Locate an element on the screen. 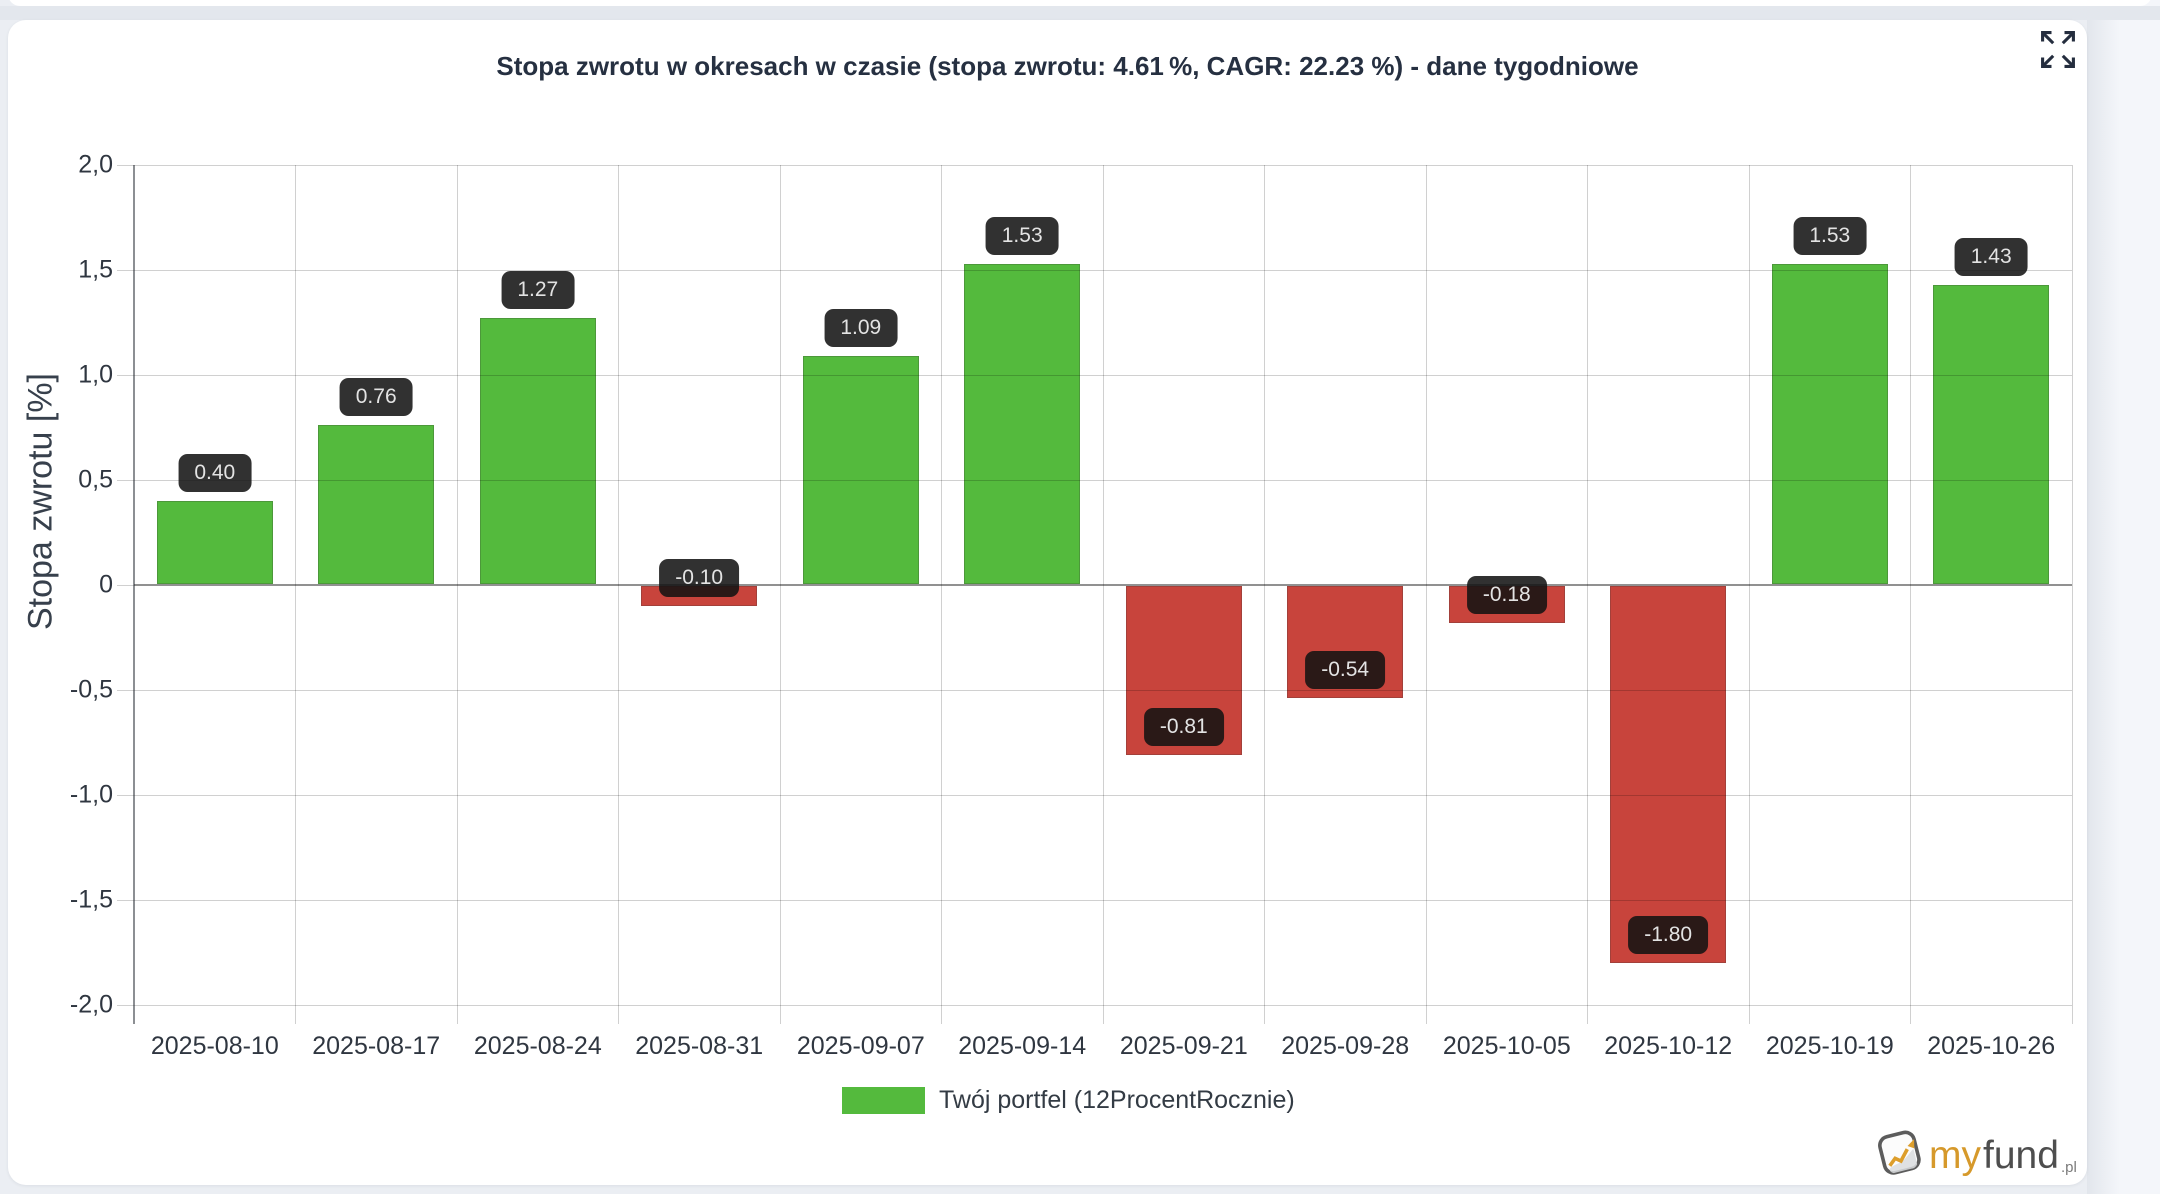 Image resolution: width=2160 pixels, height=1194 pixels. svg-text: .pl is located at coordinates (2069, 1167).